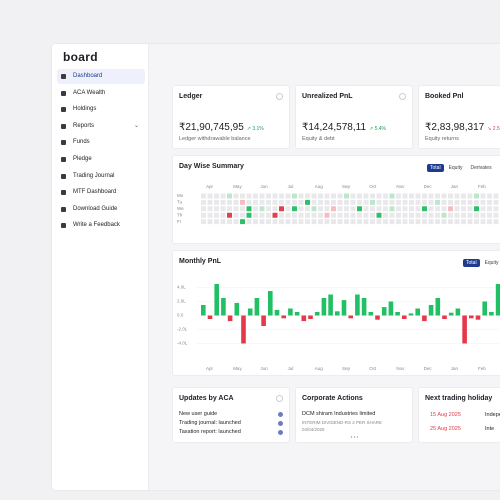 The height and width of the screenshot is (500, 500). I want to click on menu-item: Write a Feedback, so click(101, 225).